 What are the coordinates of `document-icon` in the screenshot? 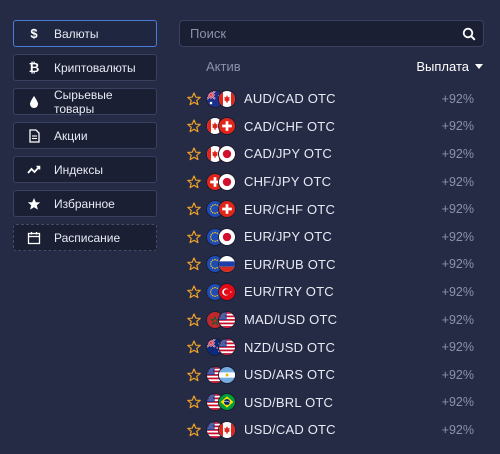 It's located at (34, 136).